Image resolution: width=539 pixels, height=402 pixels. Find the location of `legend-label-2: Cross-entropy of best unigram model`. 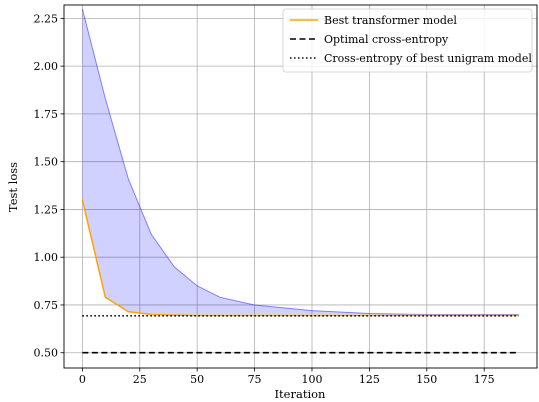

legend-label-2: Cross-entropy of best unigram model is located at coordinates (428, 58).